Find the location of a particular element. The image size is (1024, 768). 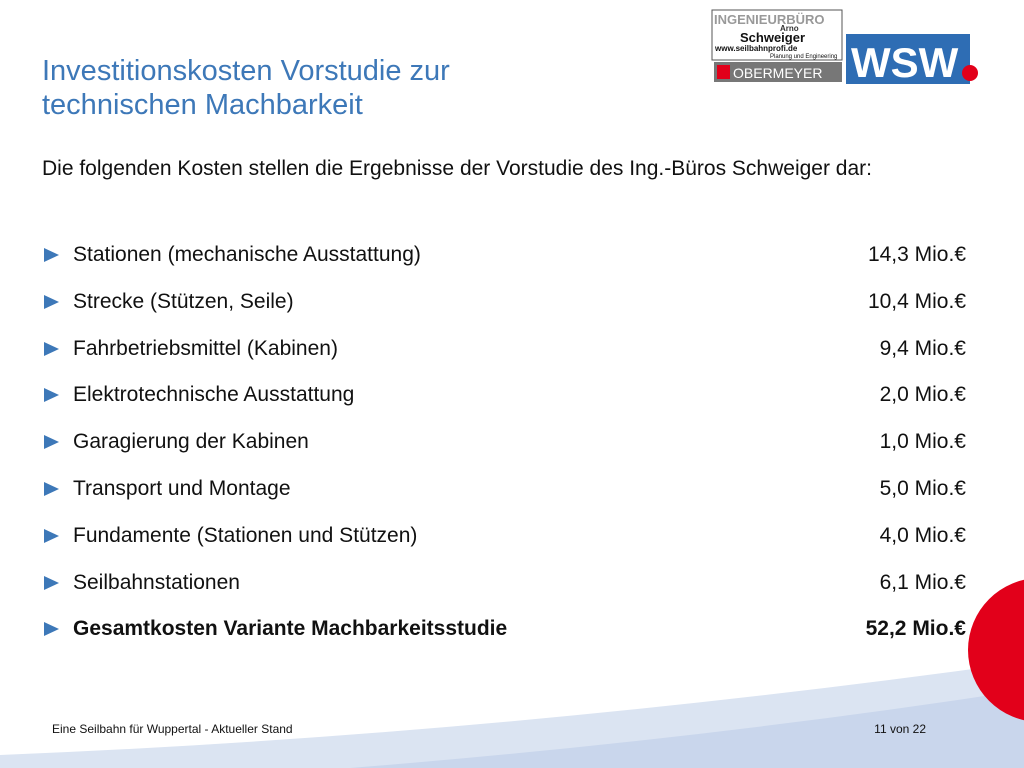

item-amount: 9,4 Mio.€ is located at coordinates (922, 348).